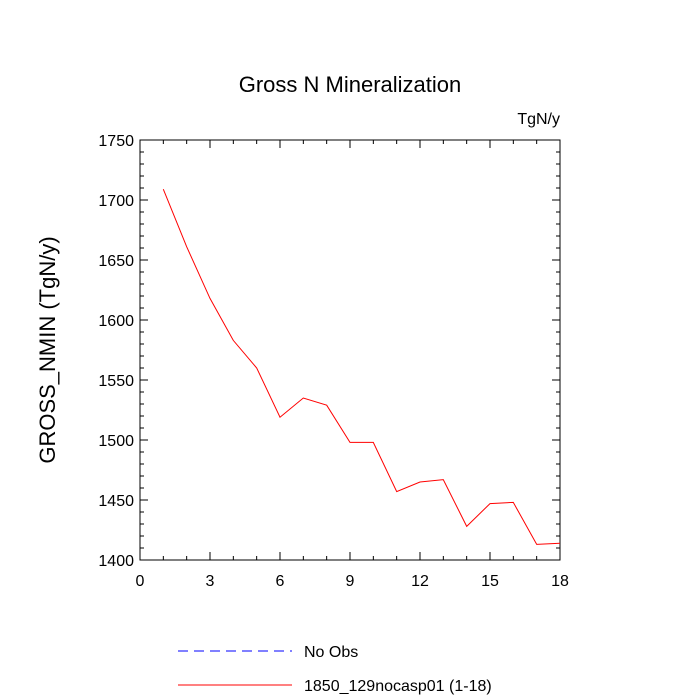 The width and height of the screenshot is (700, 700). I want to click on legend-label: 1850_129nocasp01 (1-18), so click(398, 686).